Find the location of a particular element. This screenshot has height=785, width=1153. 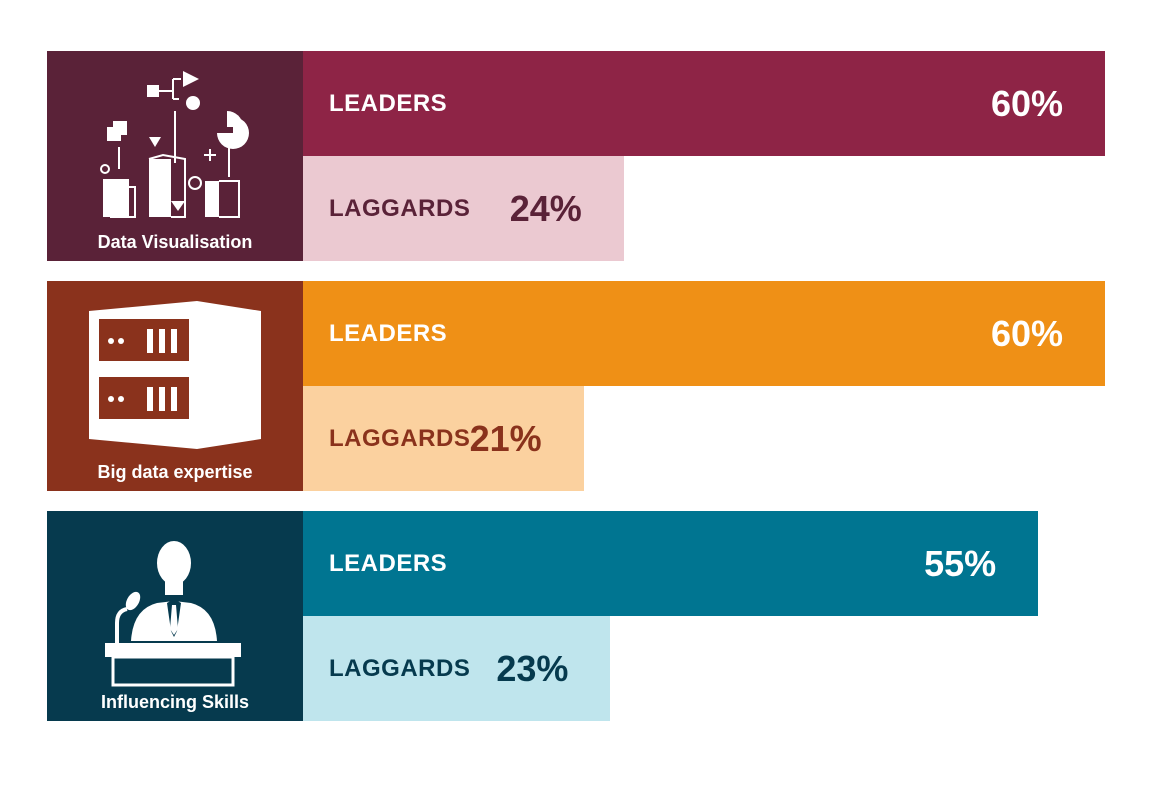

laggards-value-label: 21% is located at coordinates (505, 438).